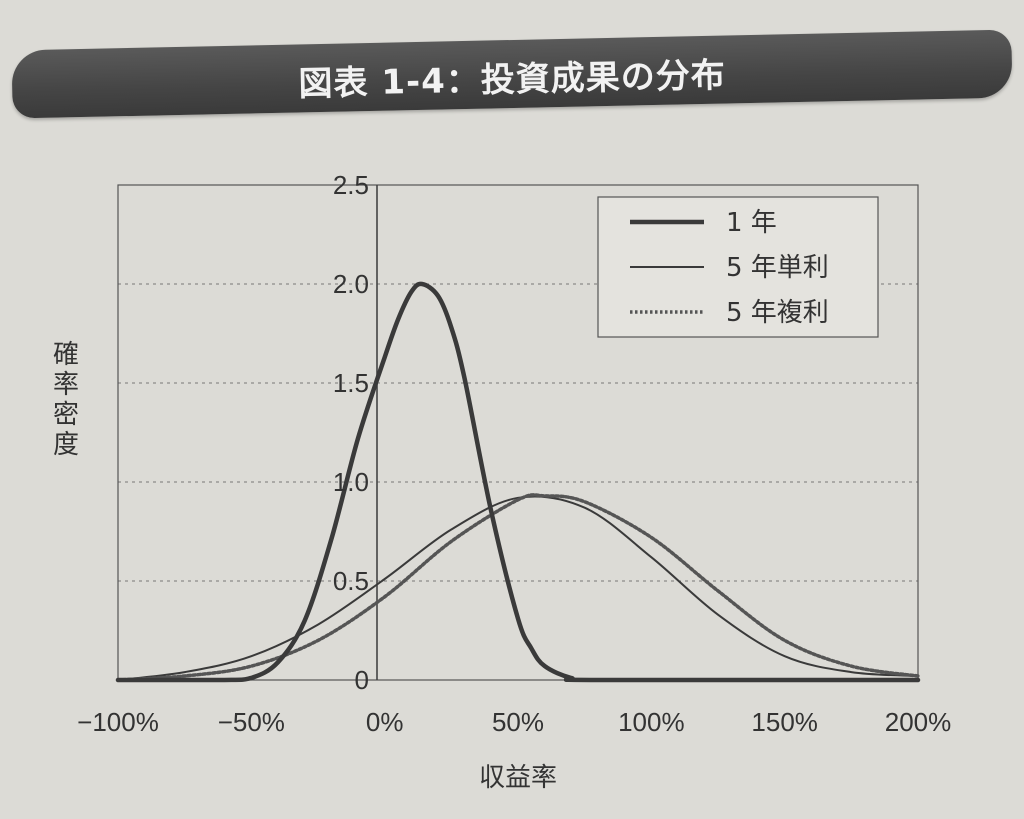 Image resolution: width=1024 pixels, height=819 pixels. What do you see at coordinates (918, 722) in the screenshot?
I see `x-tick-label: 200%` at bounding box center [918, 722].